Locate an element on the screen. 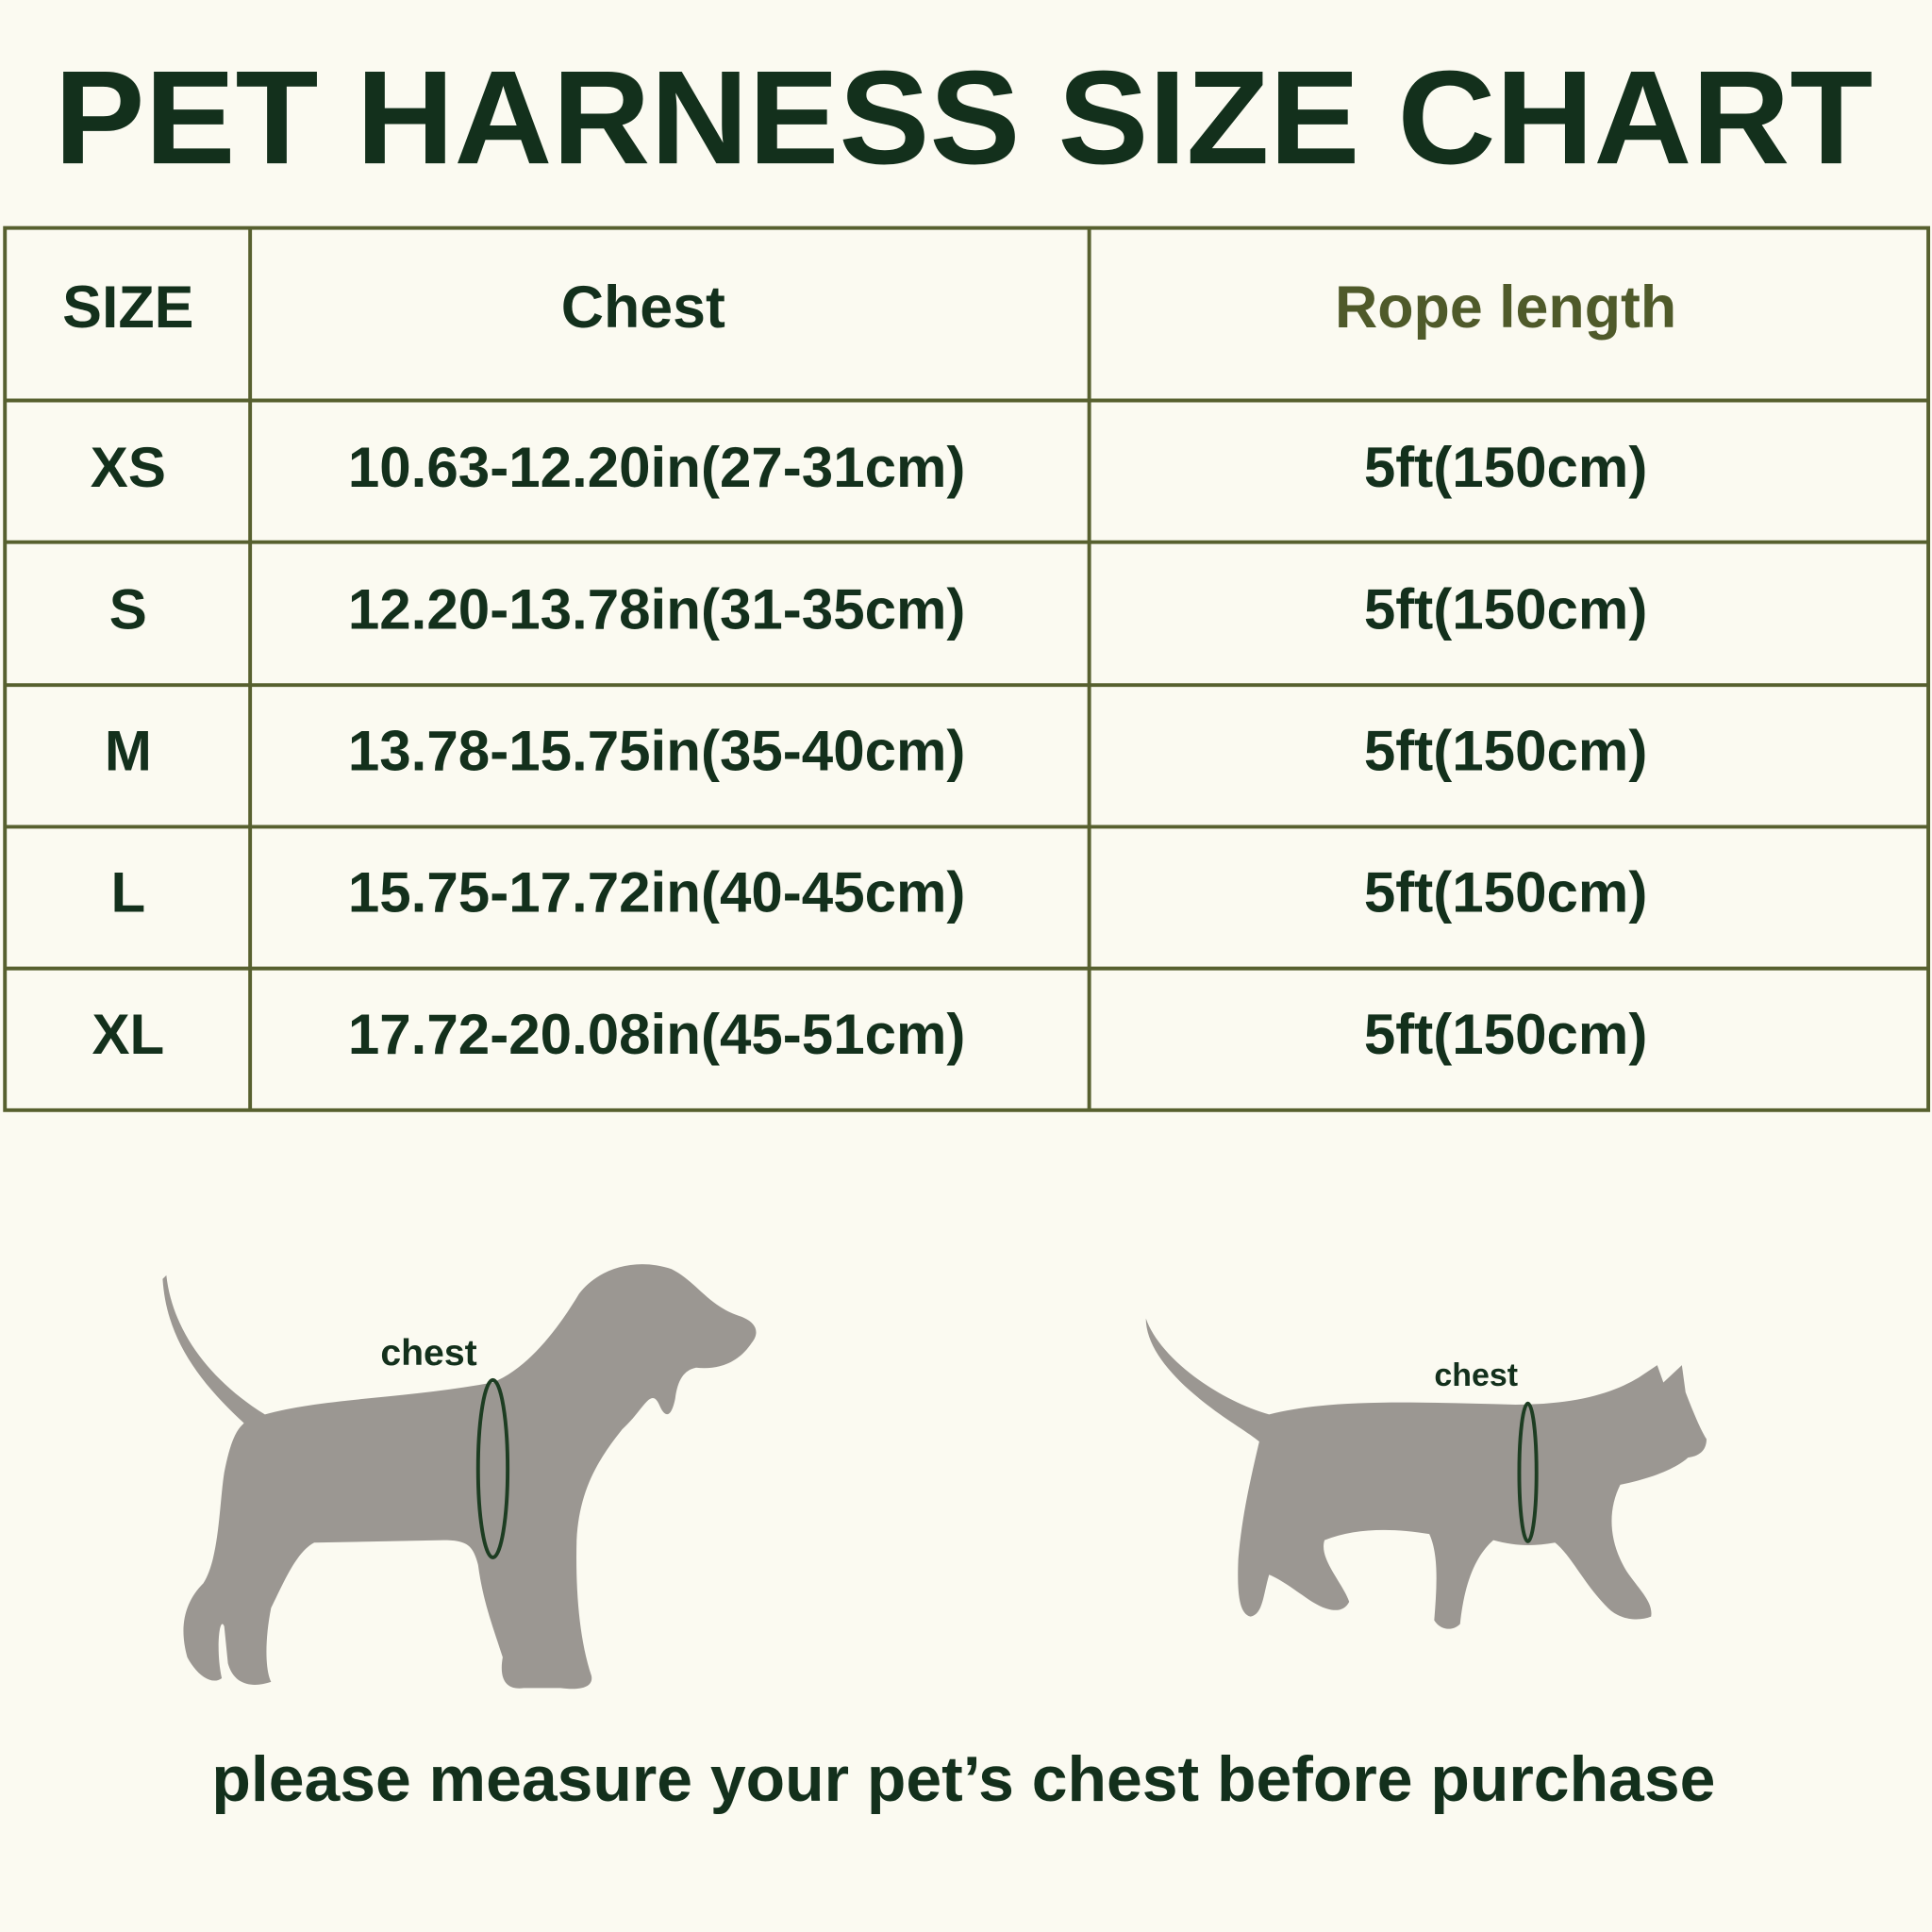  size-cell: L is located at coordinates (127, 893).